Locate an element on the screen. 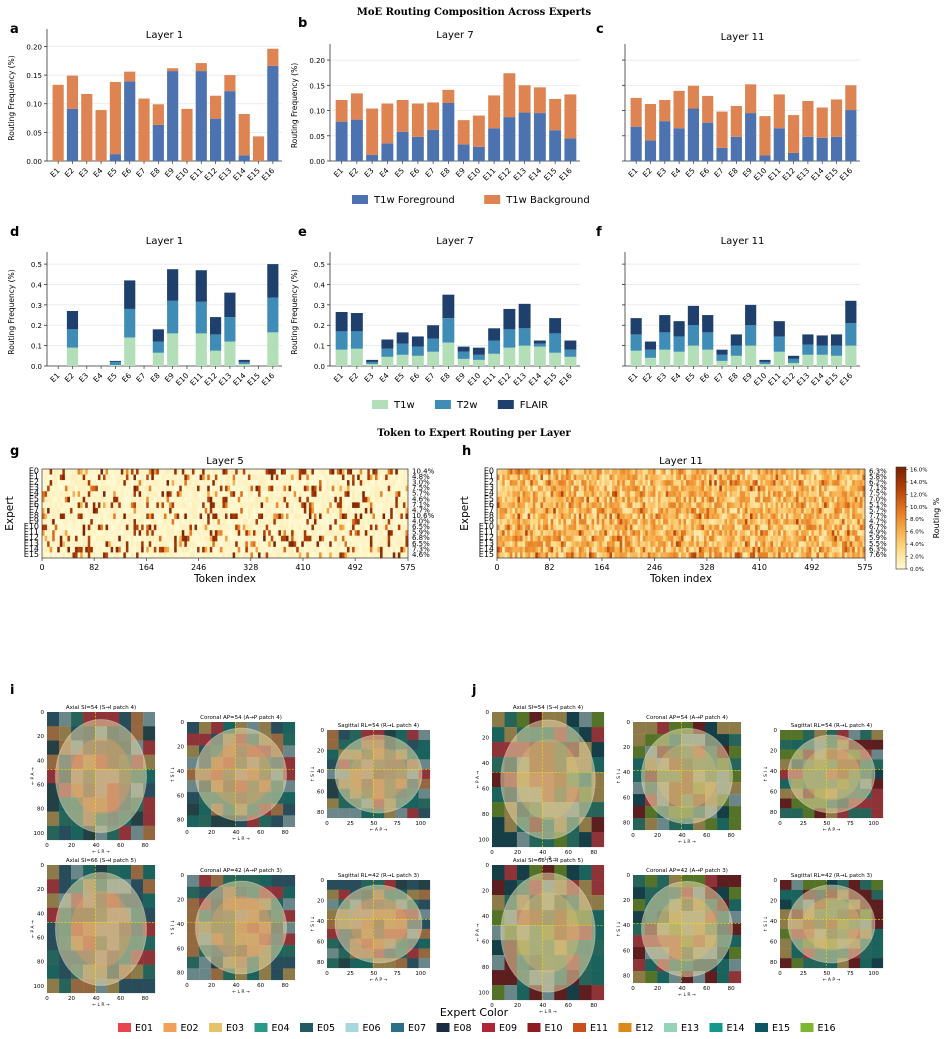  bar-t2w-E11 is located at coordinates (494, 347).